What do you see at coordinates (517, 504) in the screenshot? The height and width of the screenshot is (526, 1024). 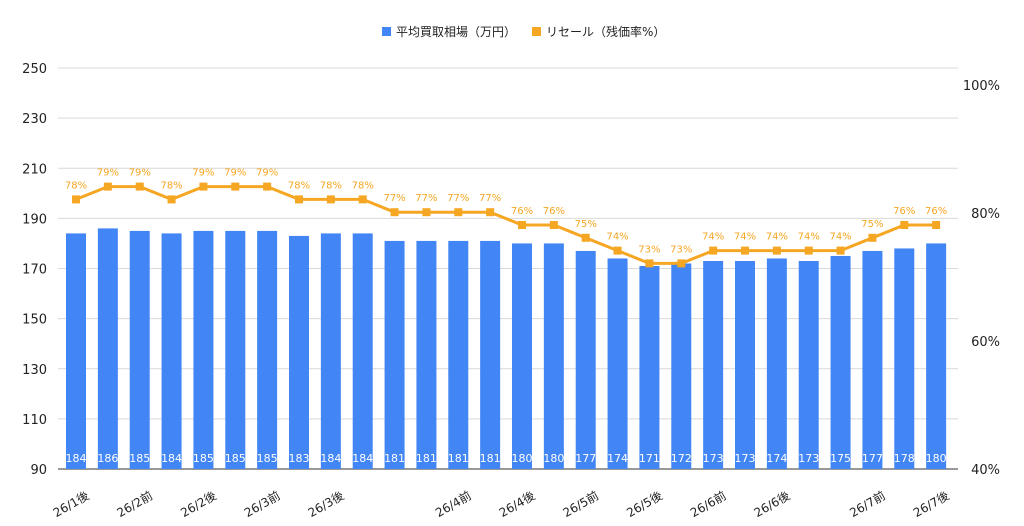 I see `x-tick-label: 26/4後` at bounding box center [517, 504].